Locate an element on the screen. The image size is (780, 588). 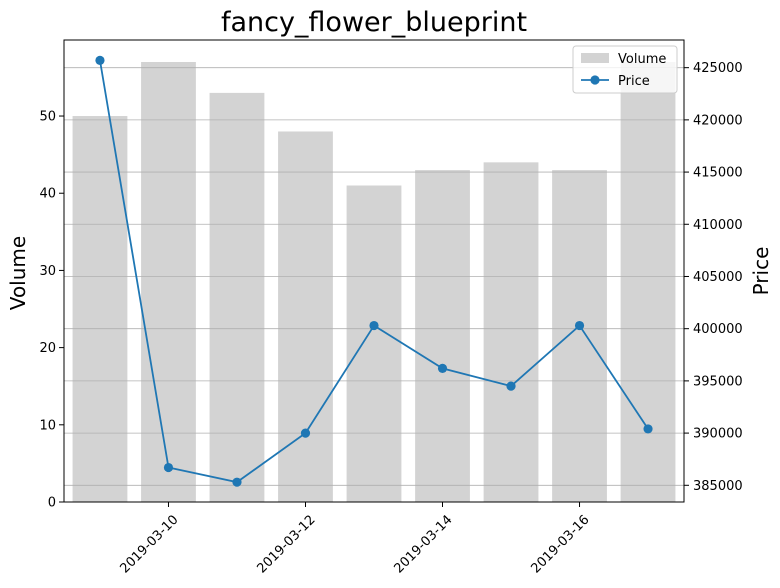
x-tick-label-2019-03-14: 2019-03-14 is located at coordinates (424, 544).